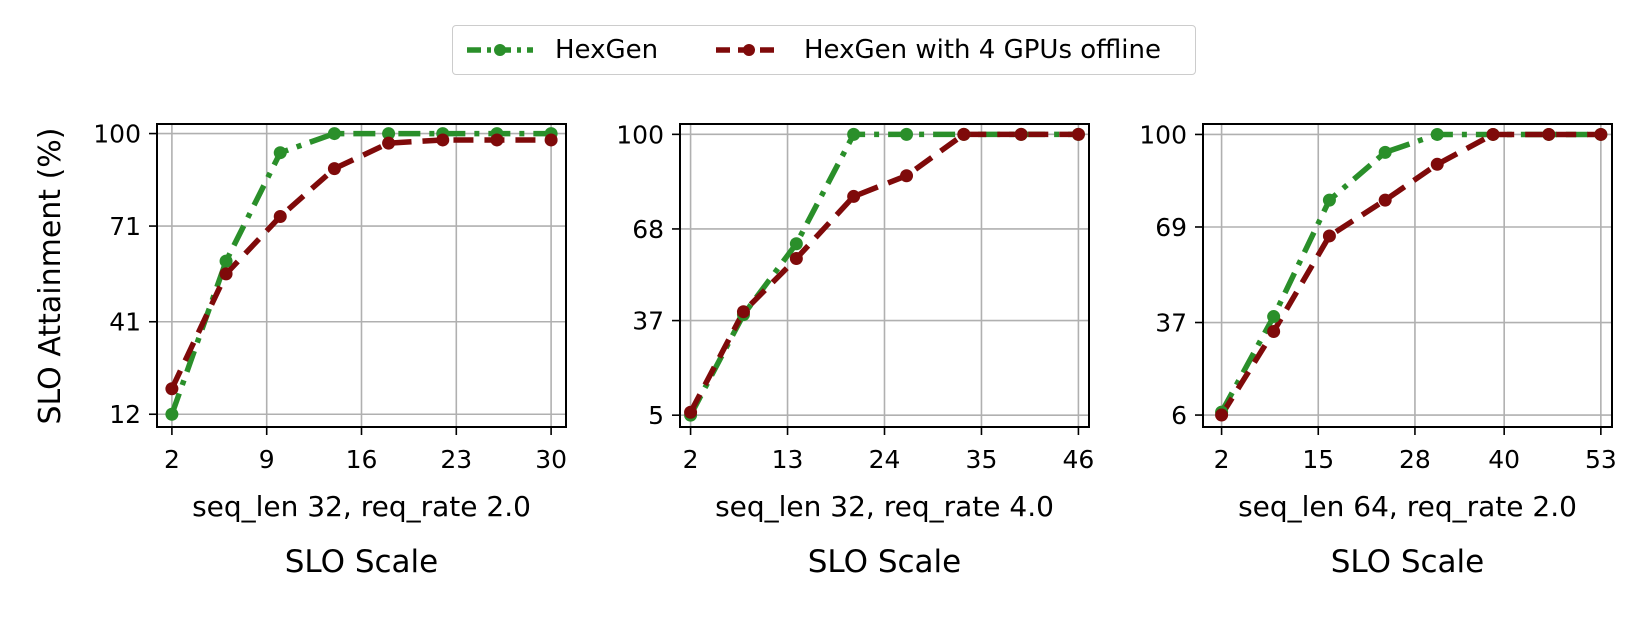 The height and width of the screenshot is (617, 1644). I want to click on plot-frame, so click(1407, 275).